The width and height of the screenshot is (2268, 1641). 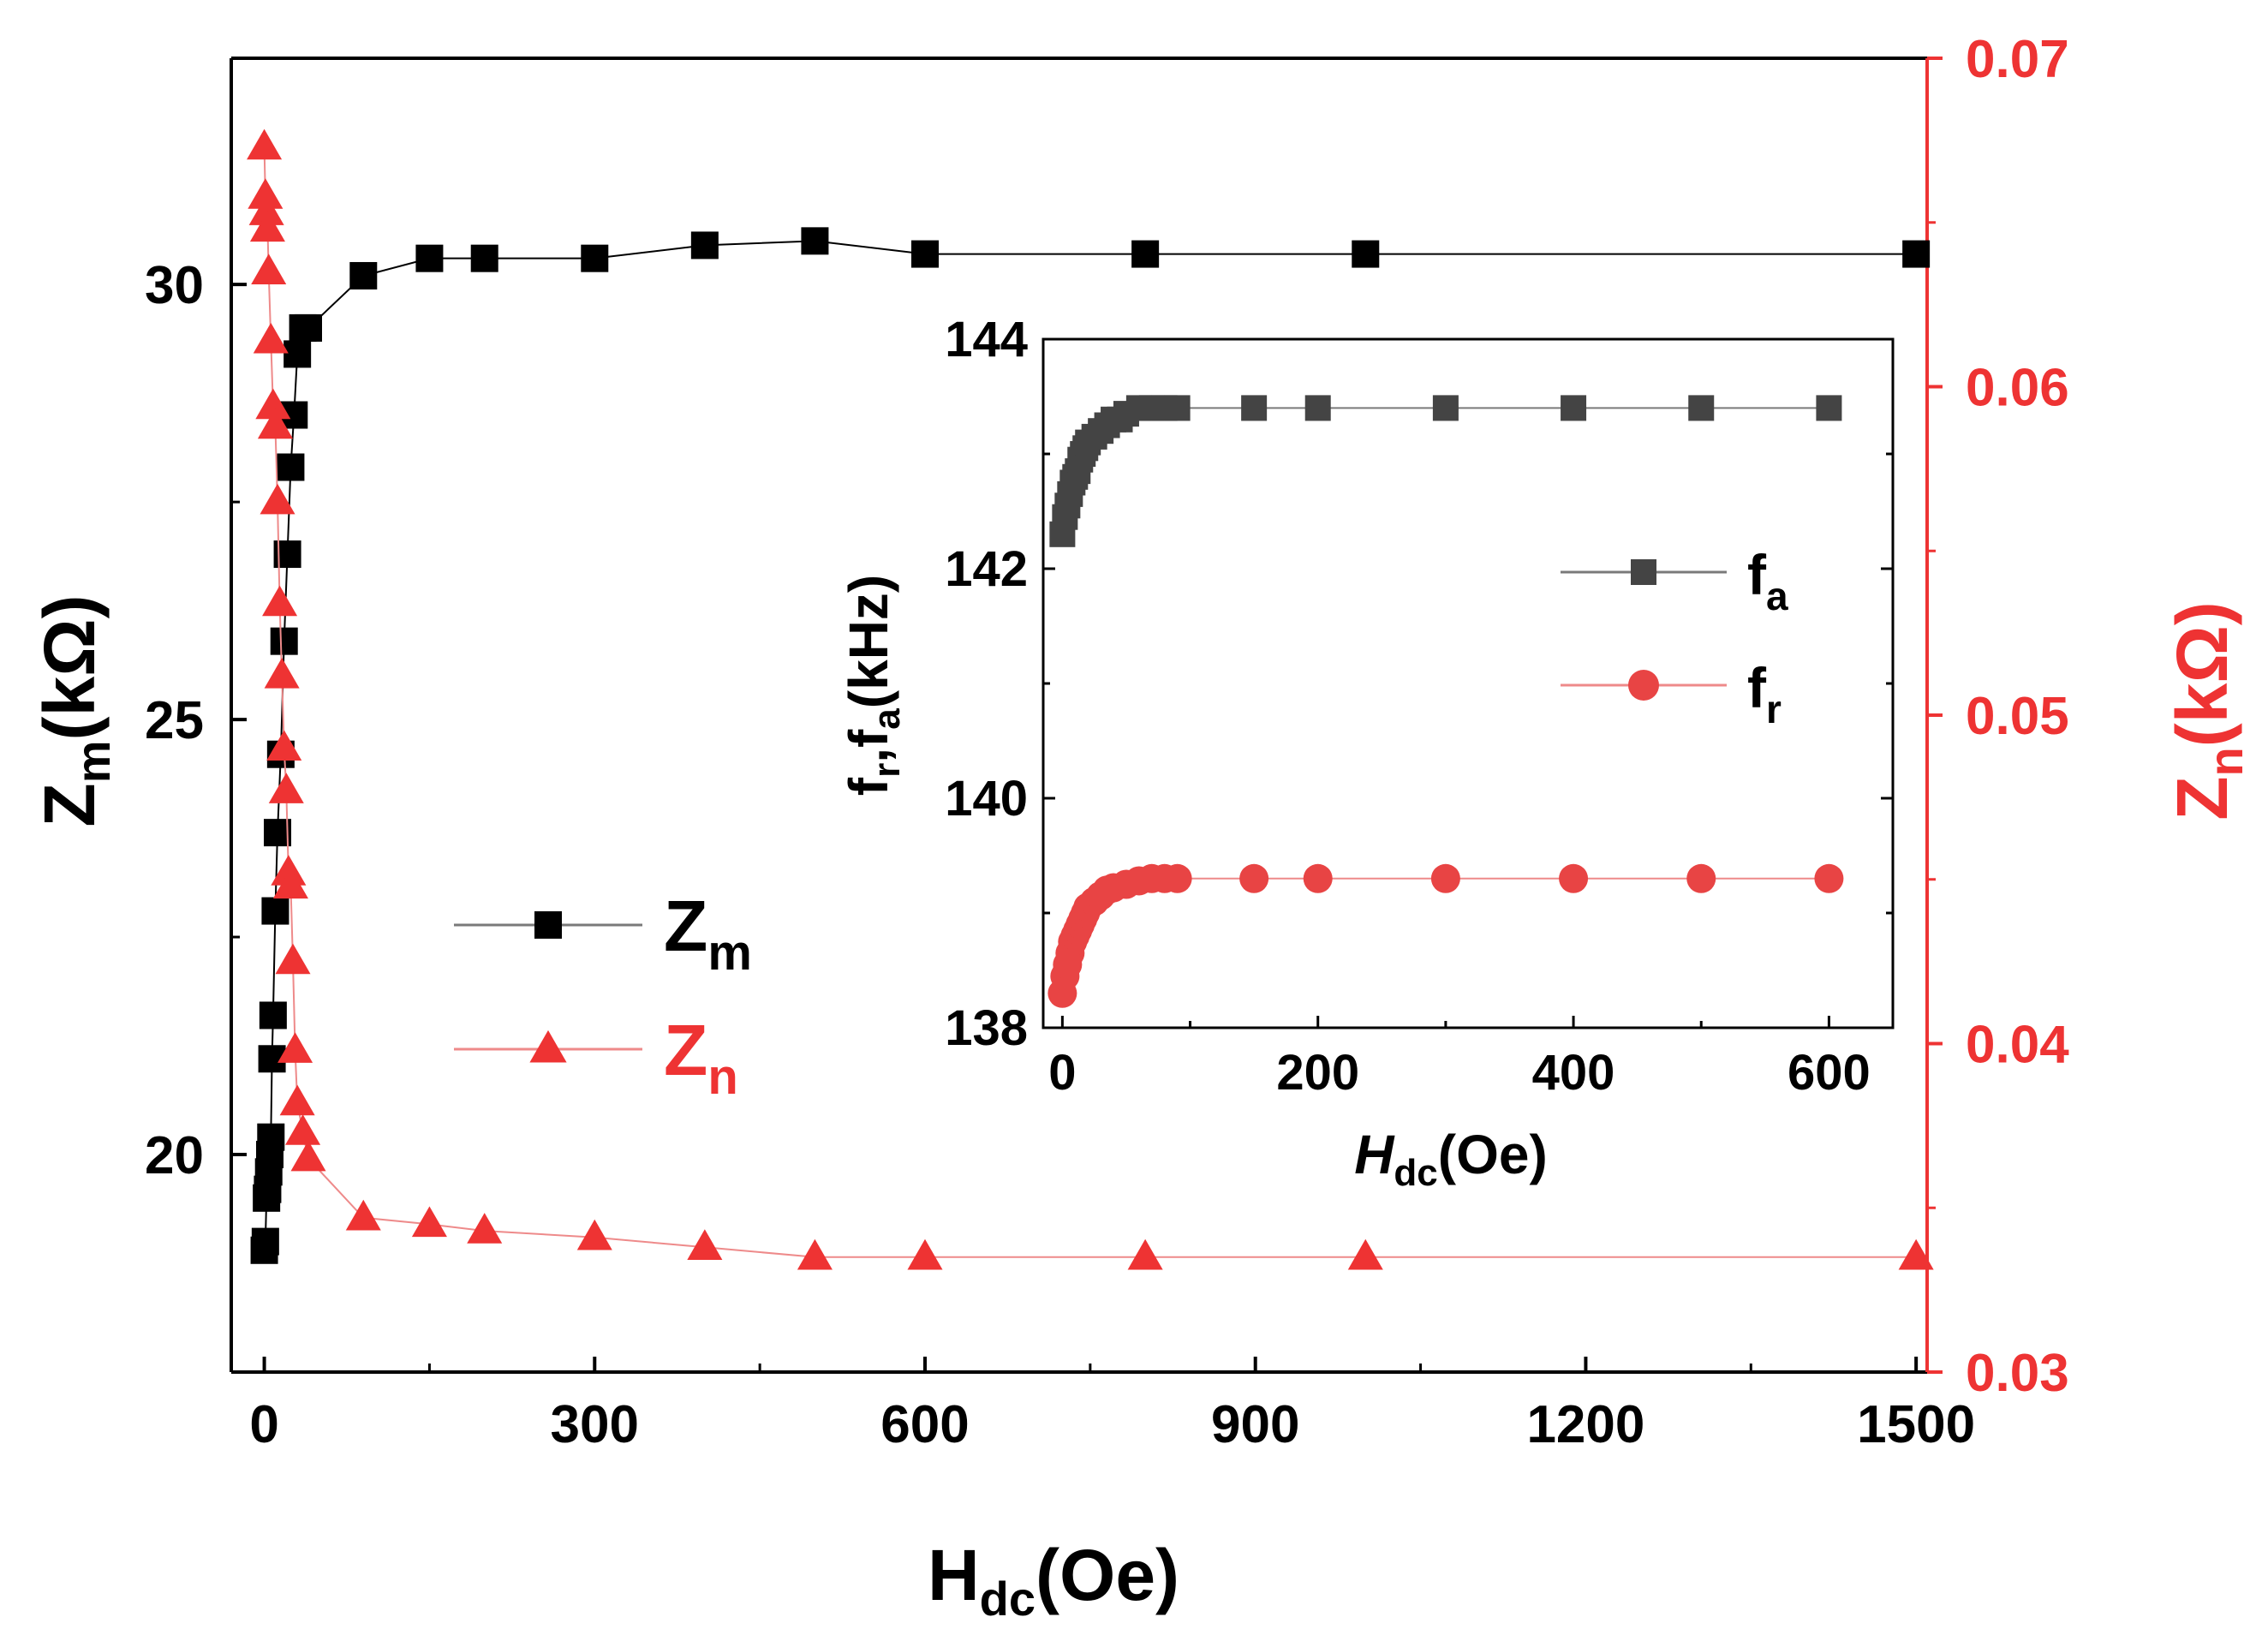 I want to click on x-tick-label: 1500, so click(x=1916, y=1424).